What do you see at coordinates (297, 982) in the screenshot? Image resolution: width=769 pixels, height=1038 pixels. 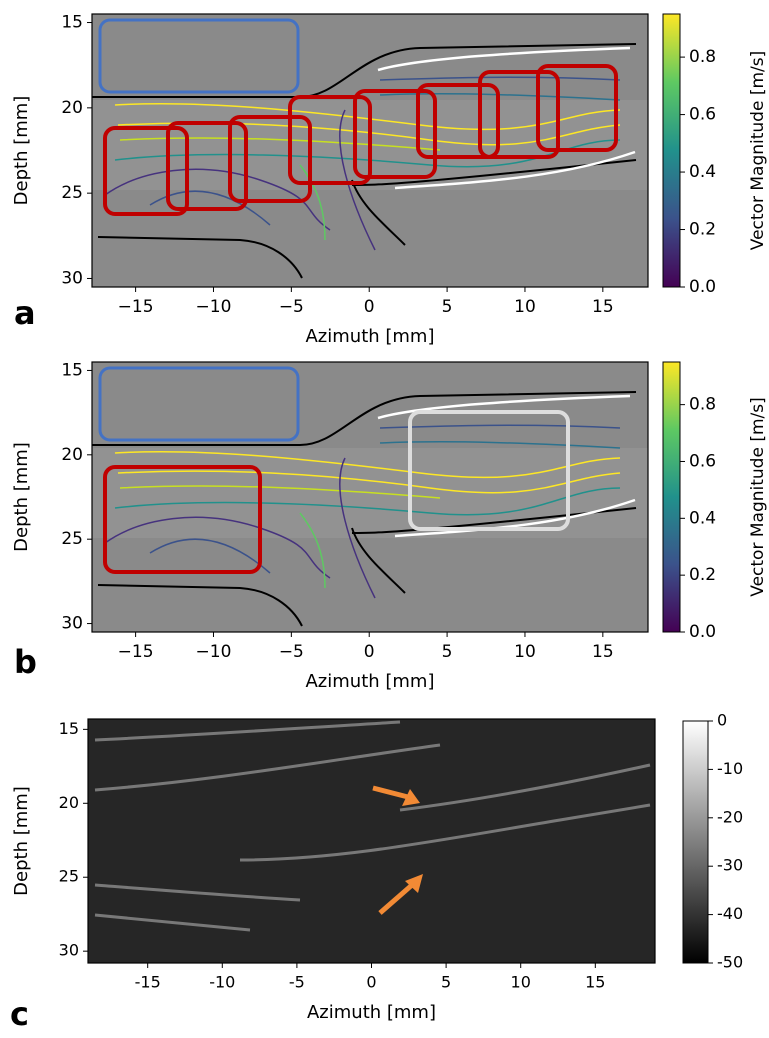 I see `x-tick-label: -5` at bounding box center [297, 982].